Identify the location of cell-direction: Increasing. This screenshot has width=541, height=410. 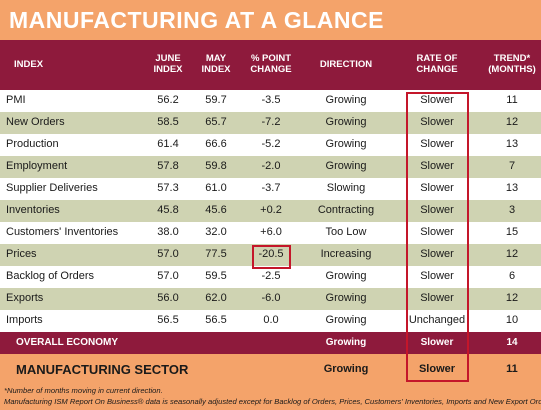
(346, 254).